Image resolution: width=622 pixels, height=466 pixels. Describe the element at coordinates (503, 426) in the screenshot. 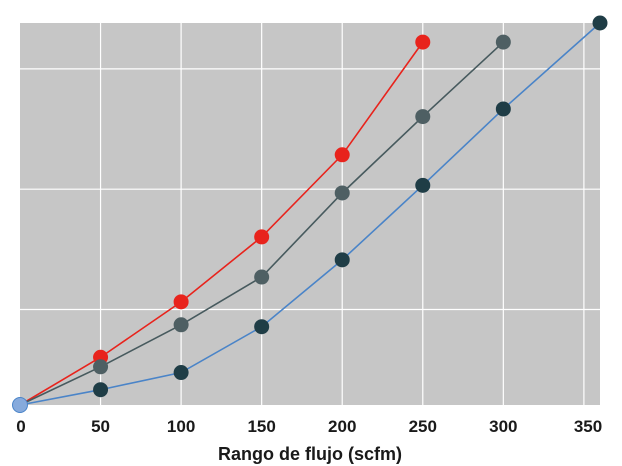

I see `x-tick-label-6: 300` at that location.